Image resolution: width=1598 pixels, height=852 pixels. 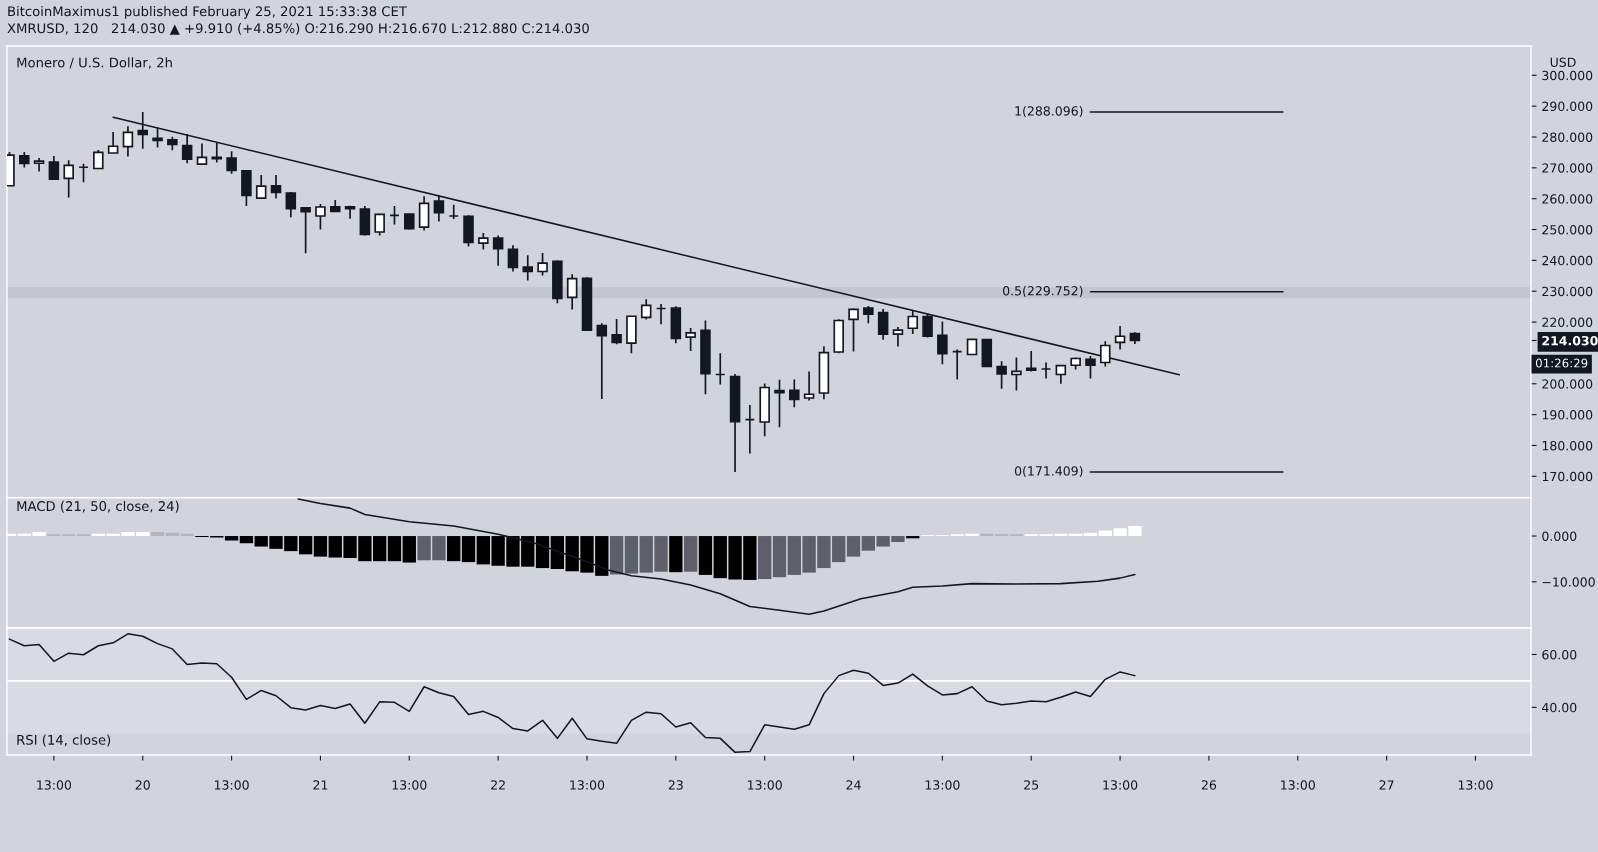 I want to click on y-tick-label: 240.000, so click(x=1567, y=260).